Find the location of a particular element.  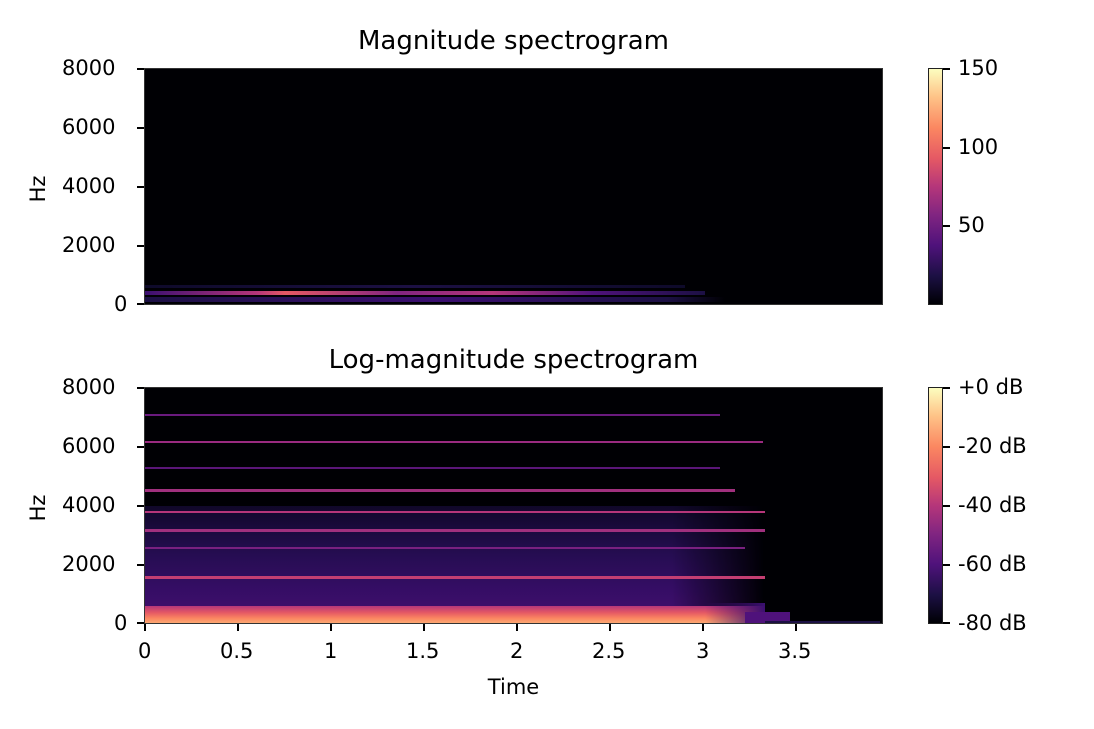

top-colorbar is located at coordinates (935, 186).